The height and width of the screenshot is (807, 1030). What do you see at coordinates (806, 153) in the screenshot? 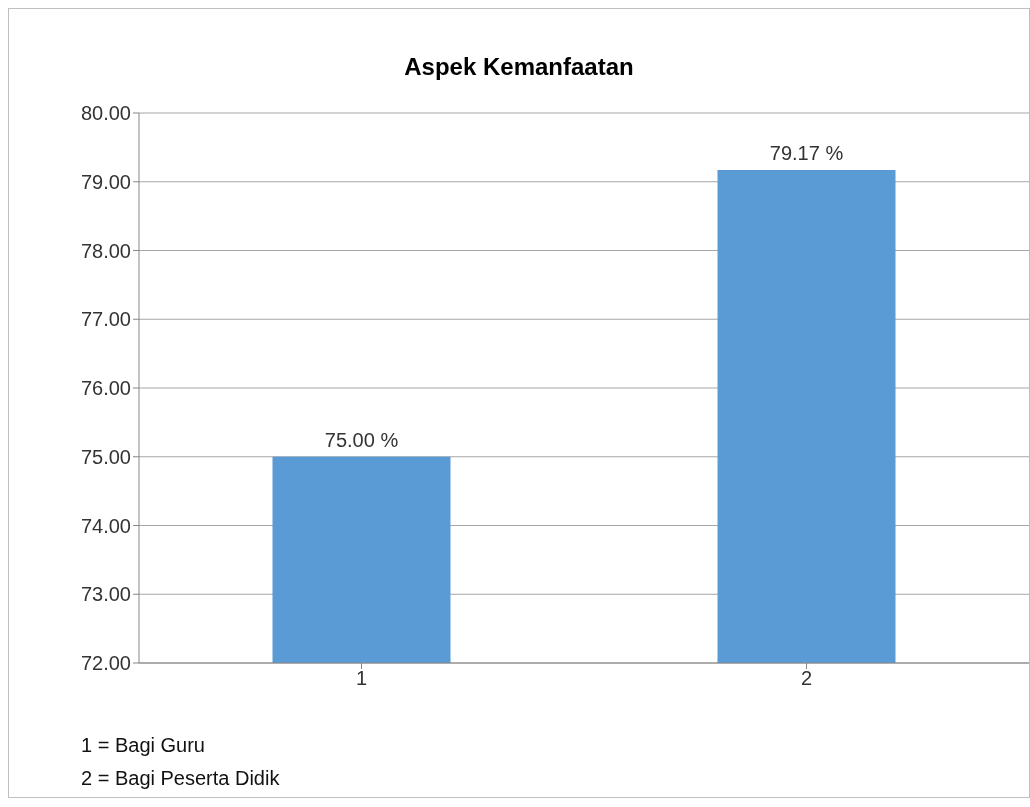
I see `data-label: 79.17 %` at bounding box center [806, 153].